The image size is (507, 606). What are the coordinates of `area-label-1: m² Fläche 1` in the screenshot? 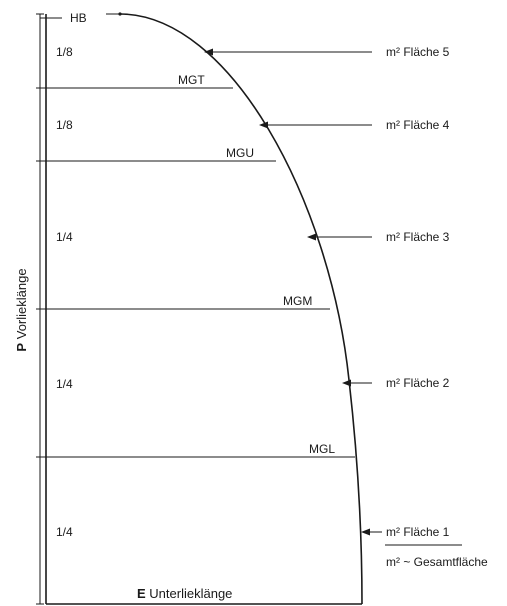 It's located at (418, 532).